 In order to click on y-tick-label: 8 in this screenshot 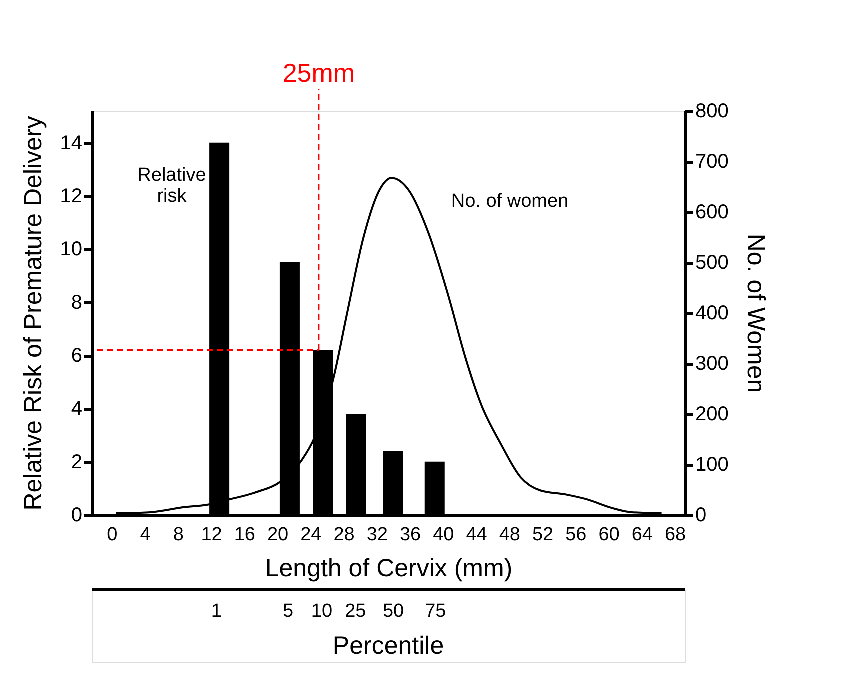, I will do `click(76, 303)`.